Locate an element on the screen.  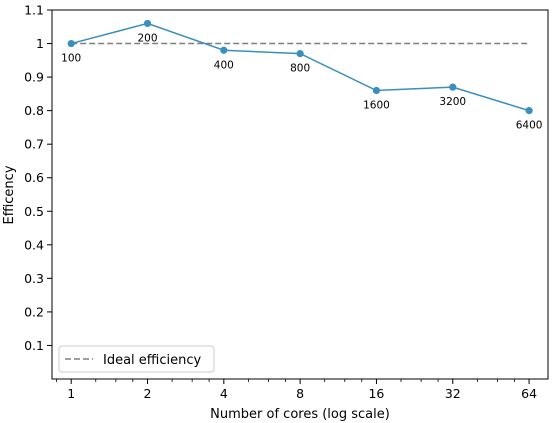
data-point-label: 400 is located at coordinates (224, 65).